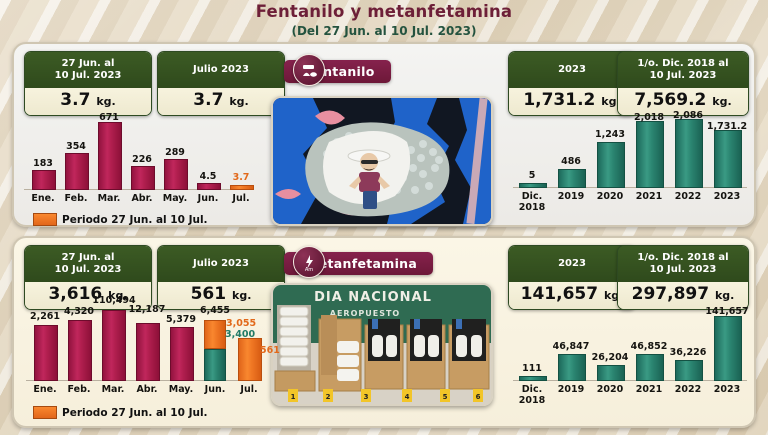  What do you see at coordinates (270, 350) in the screenshot?
I see `bar-label-jul: 561` at bounding box center [270, 350].